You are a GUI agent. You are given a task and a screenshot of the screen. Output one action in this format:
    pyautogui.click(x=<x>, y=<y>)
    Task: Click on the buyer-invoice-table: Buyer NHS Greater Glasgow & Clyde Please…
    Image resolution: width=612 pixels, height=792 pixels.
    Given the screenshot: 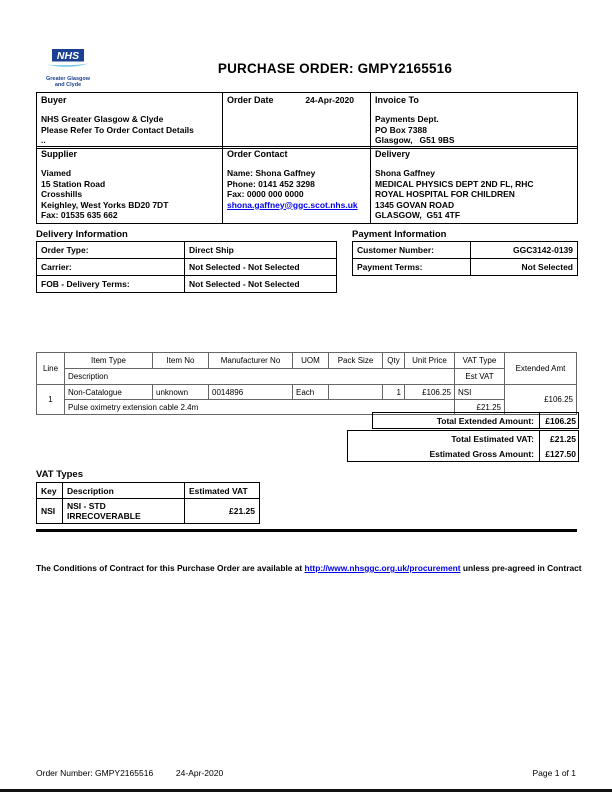 What is the action you would take?
    pyautogui.click(x=307, y=120)
    